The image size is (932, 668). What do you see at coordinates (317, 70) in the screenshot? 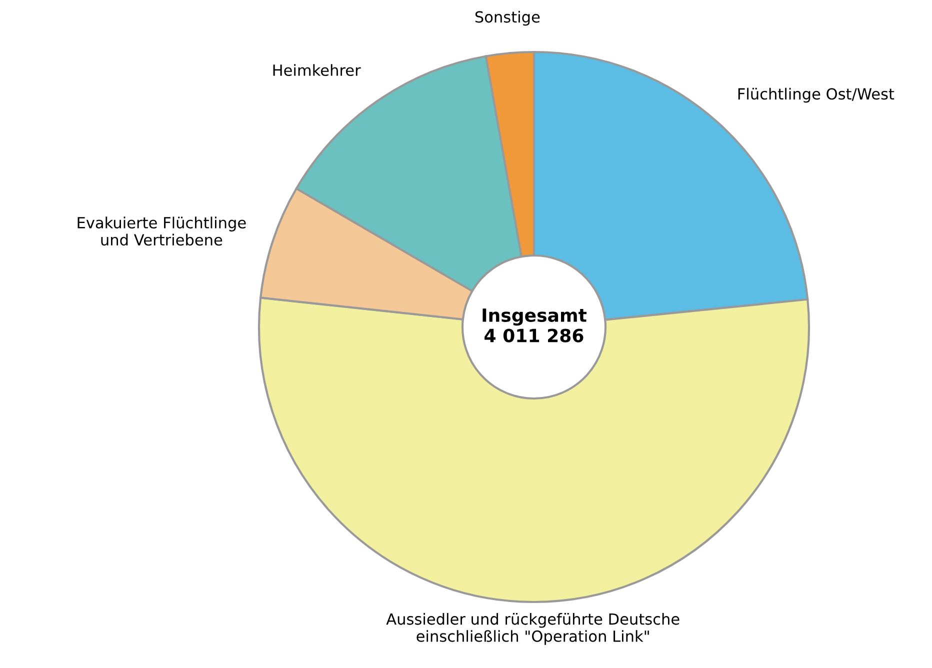
I see `slice-label: Heimkehrer` at bounding box center [317, 70].